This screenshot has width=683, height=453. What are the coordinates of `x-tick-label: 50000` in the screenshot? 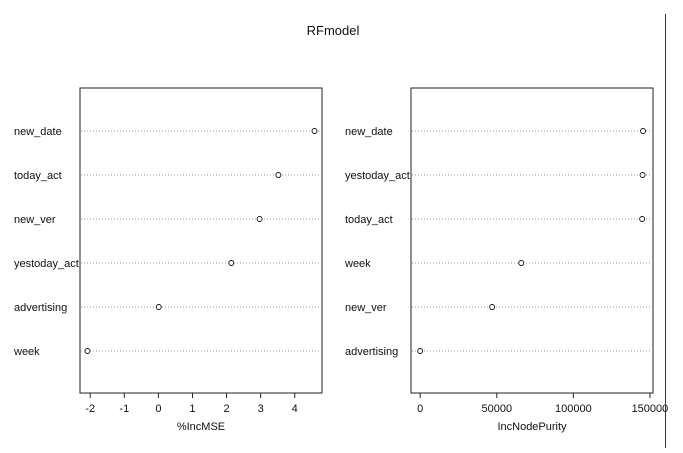 It's located at (496, 409).